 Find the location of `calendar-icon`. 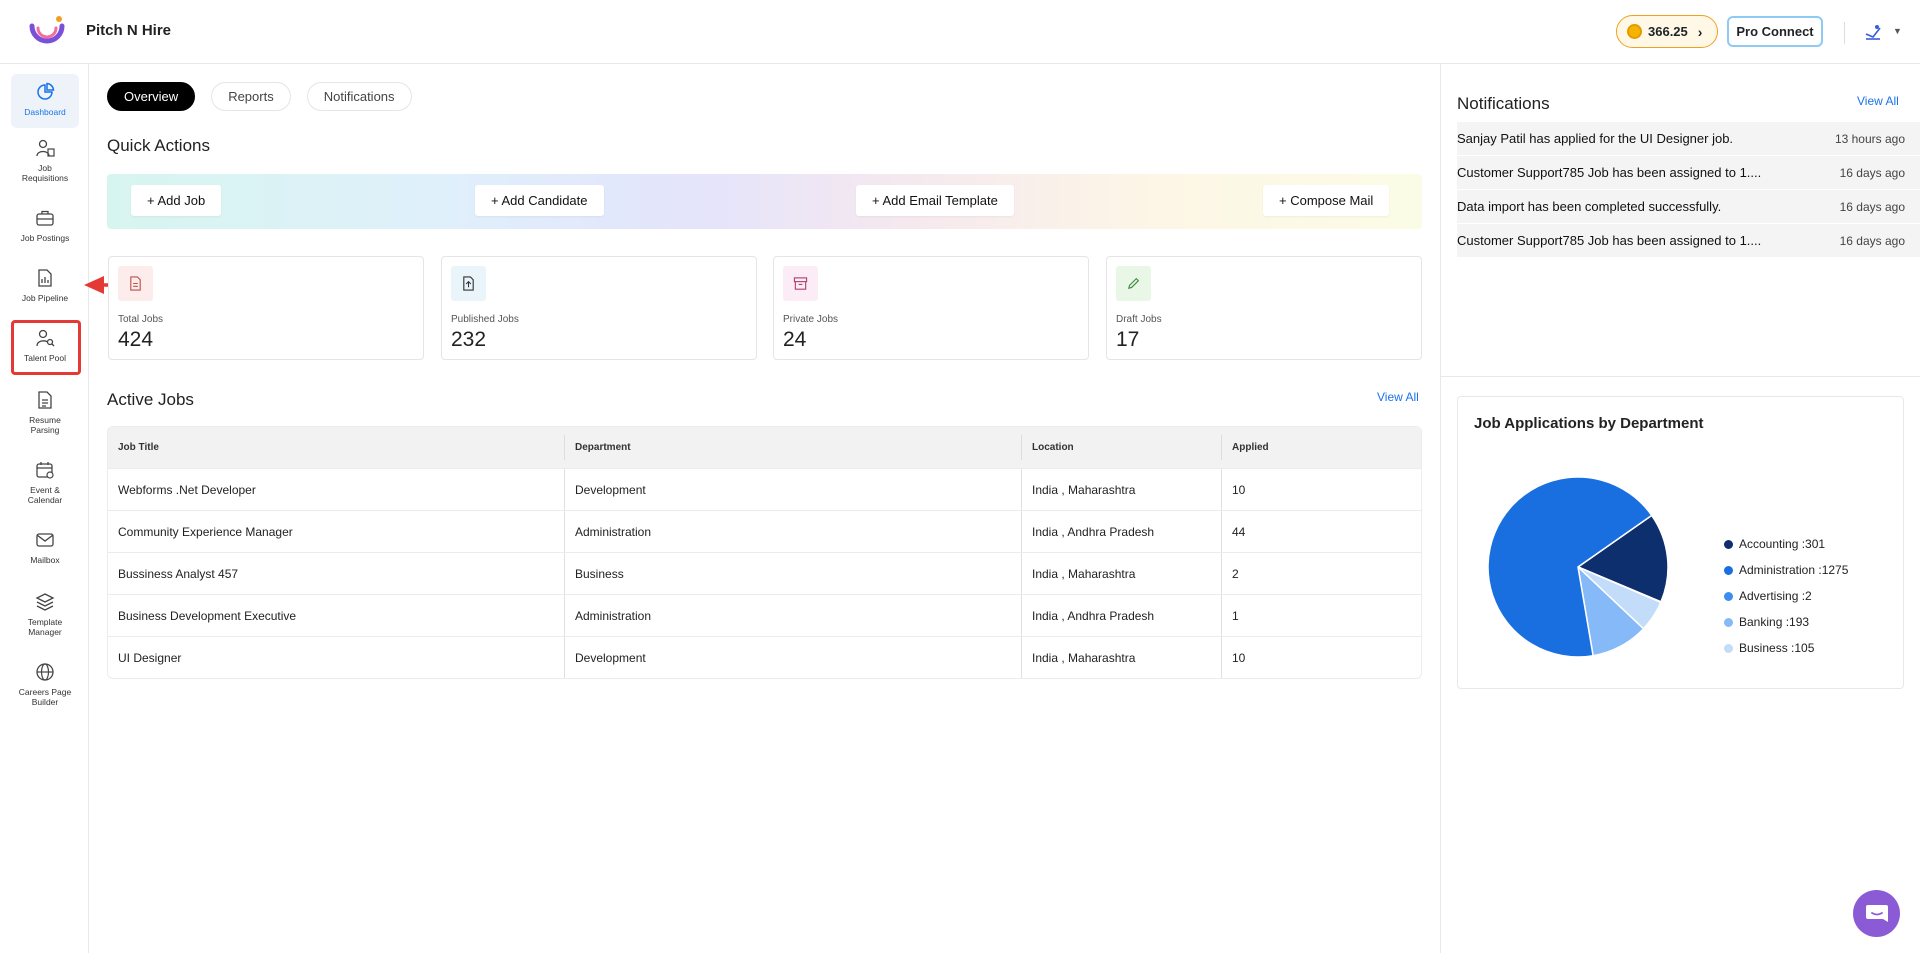

calendar-icon is located at coordinates (45, 470).